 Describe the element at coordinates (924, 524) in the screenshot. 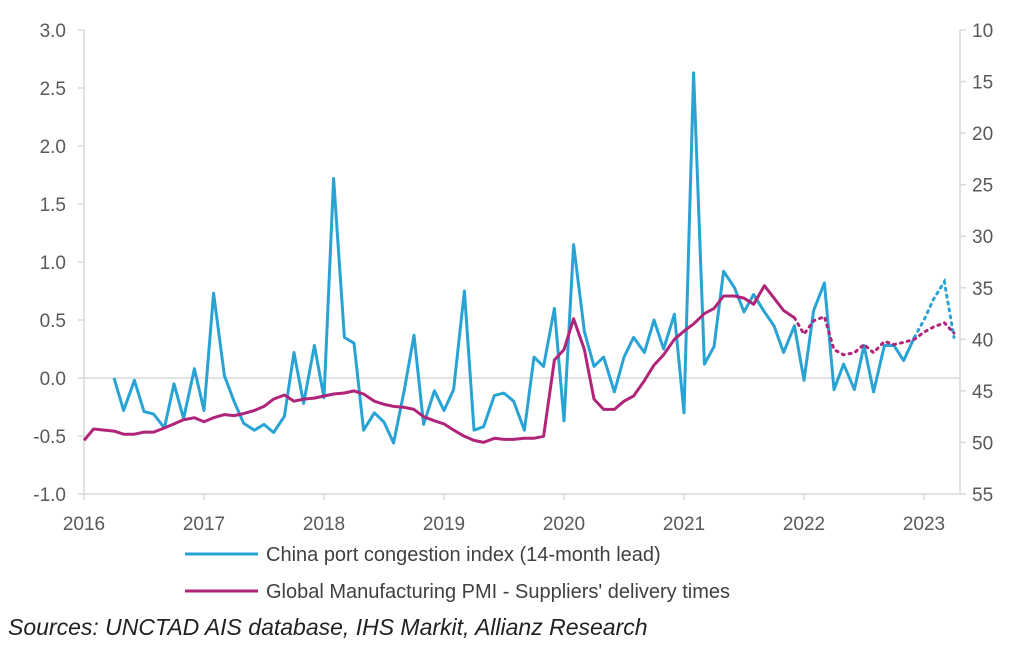

I see `x-tick-label: 2023` at that location.